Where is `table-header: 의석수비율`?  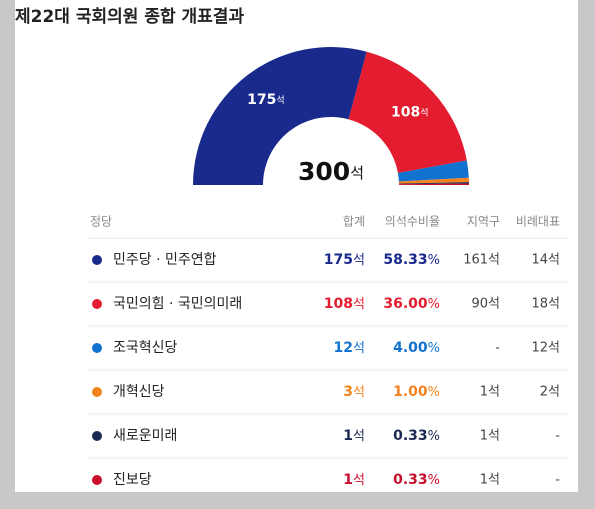
table-header: 의석수비율 is located at coordinates (412, 222).